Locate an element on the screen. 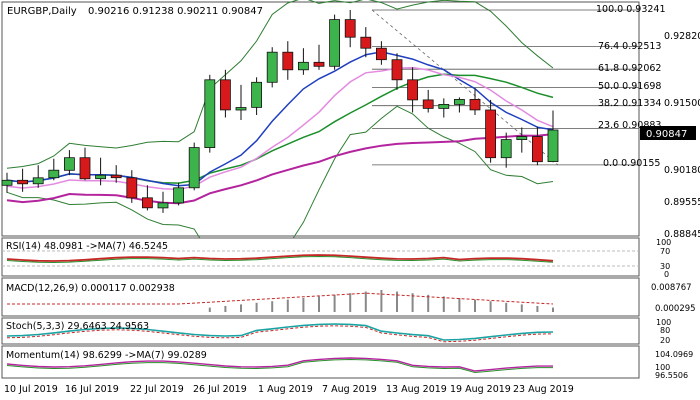 The height and width of the screenshot is (400, 700). fib-level-label: 100.0 0.93241 is located at coordinates (631, 9).